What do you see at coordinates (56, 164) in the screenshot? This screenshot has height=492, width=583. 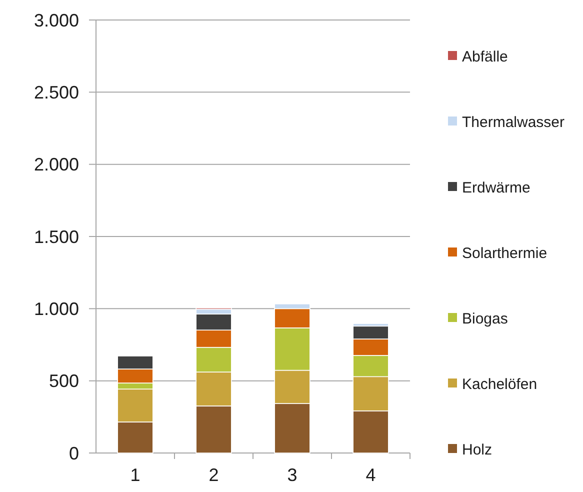 I see `y-tick-label: 2.000` at bounding box center [56, 164].